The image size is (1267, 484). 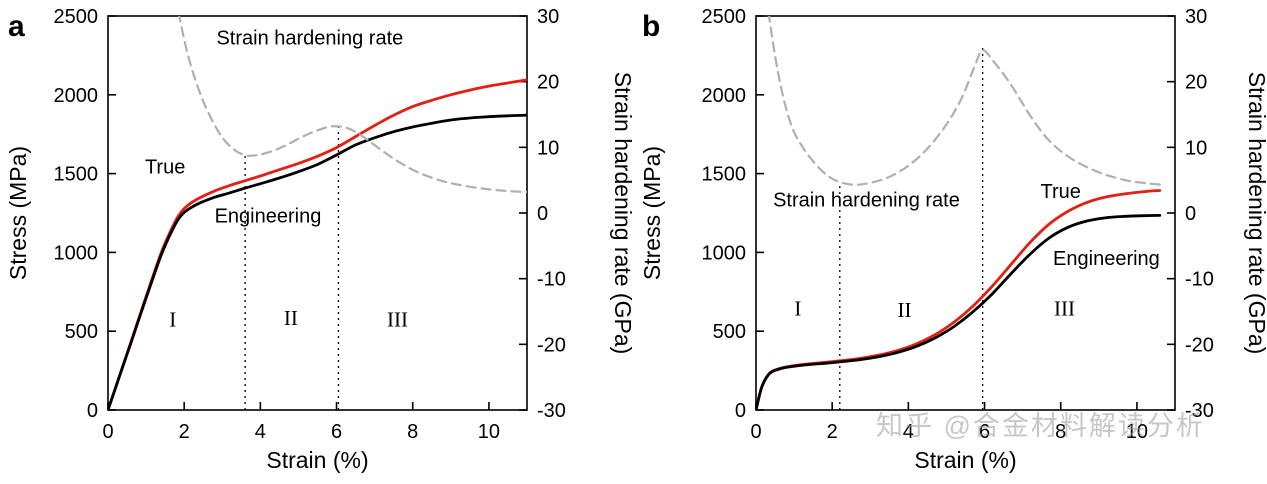 What do you see at coordinates (959, 312) in the screenshot?
I see `curve-engineering` at bounding box center [959, 312].